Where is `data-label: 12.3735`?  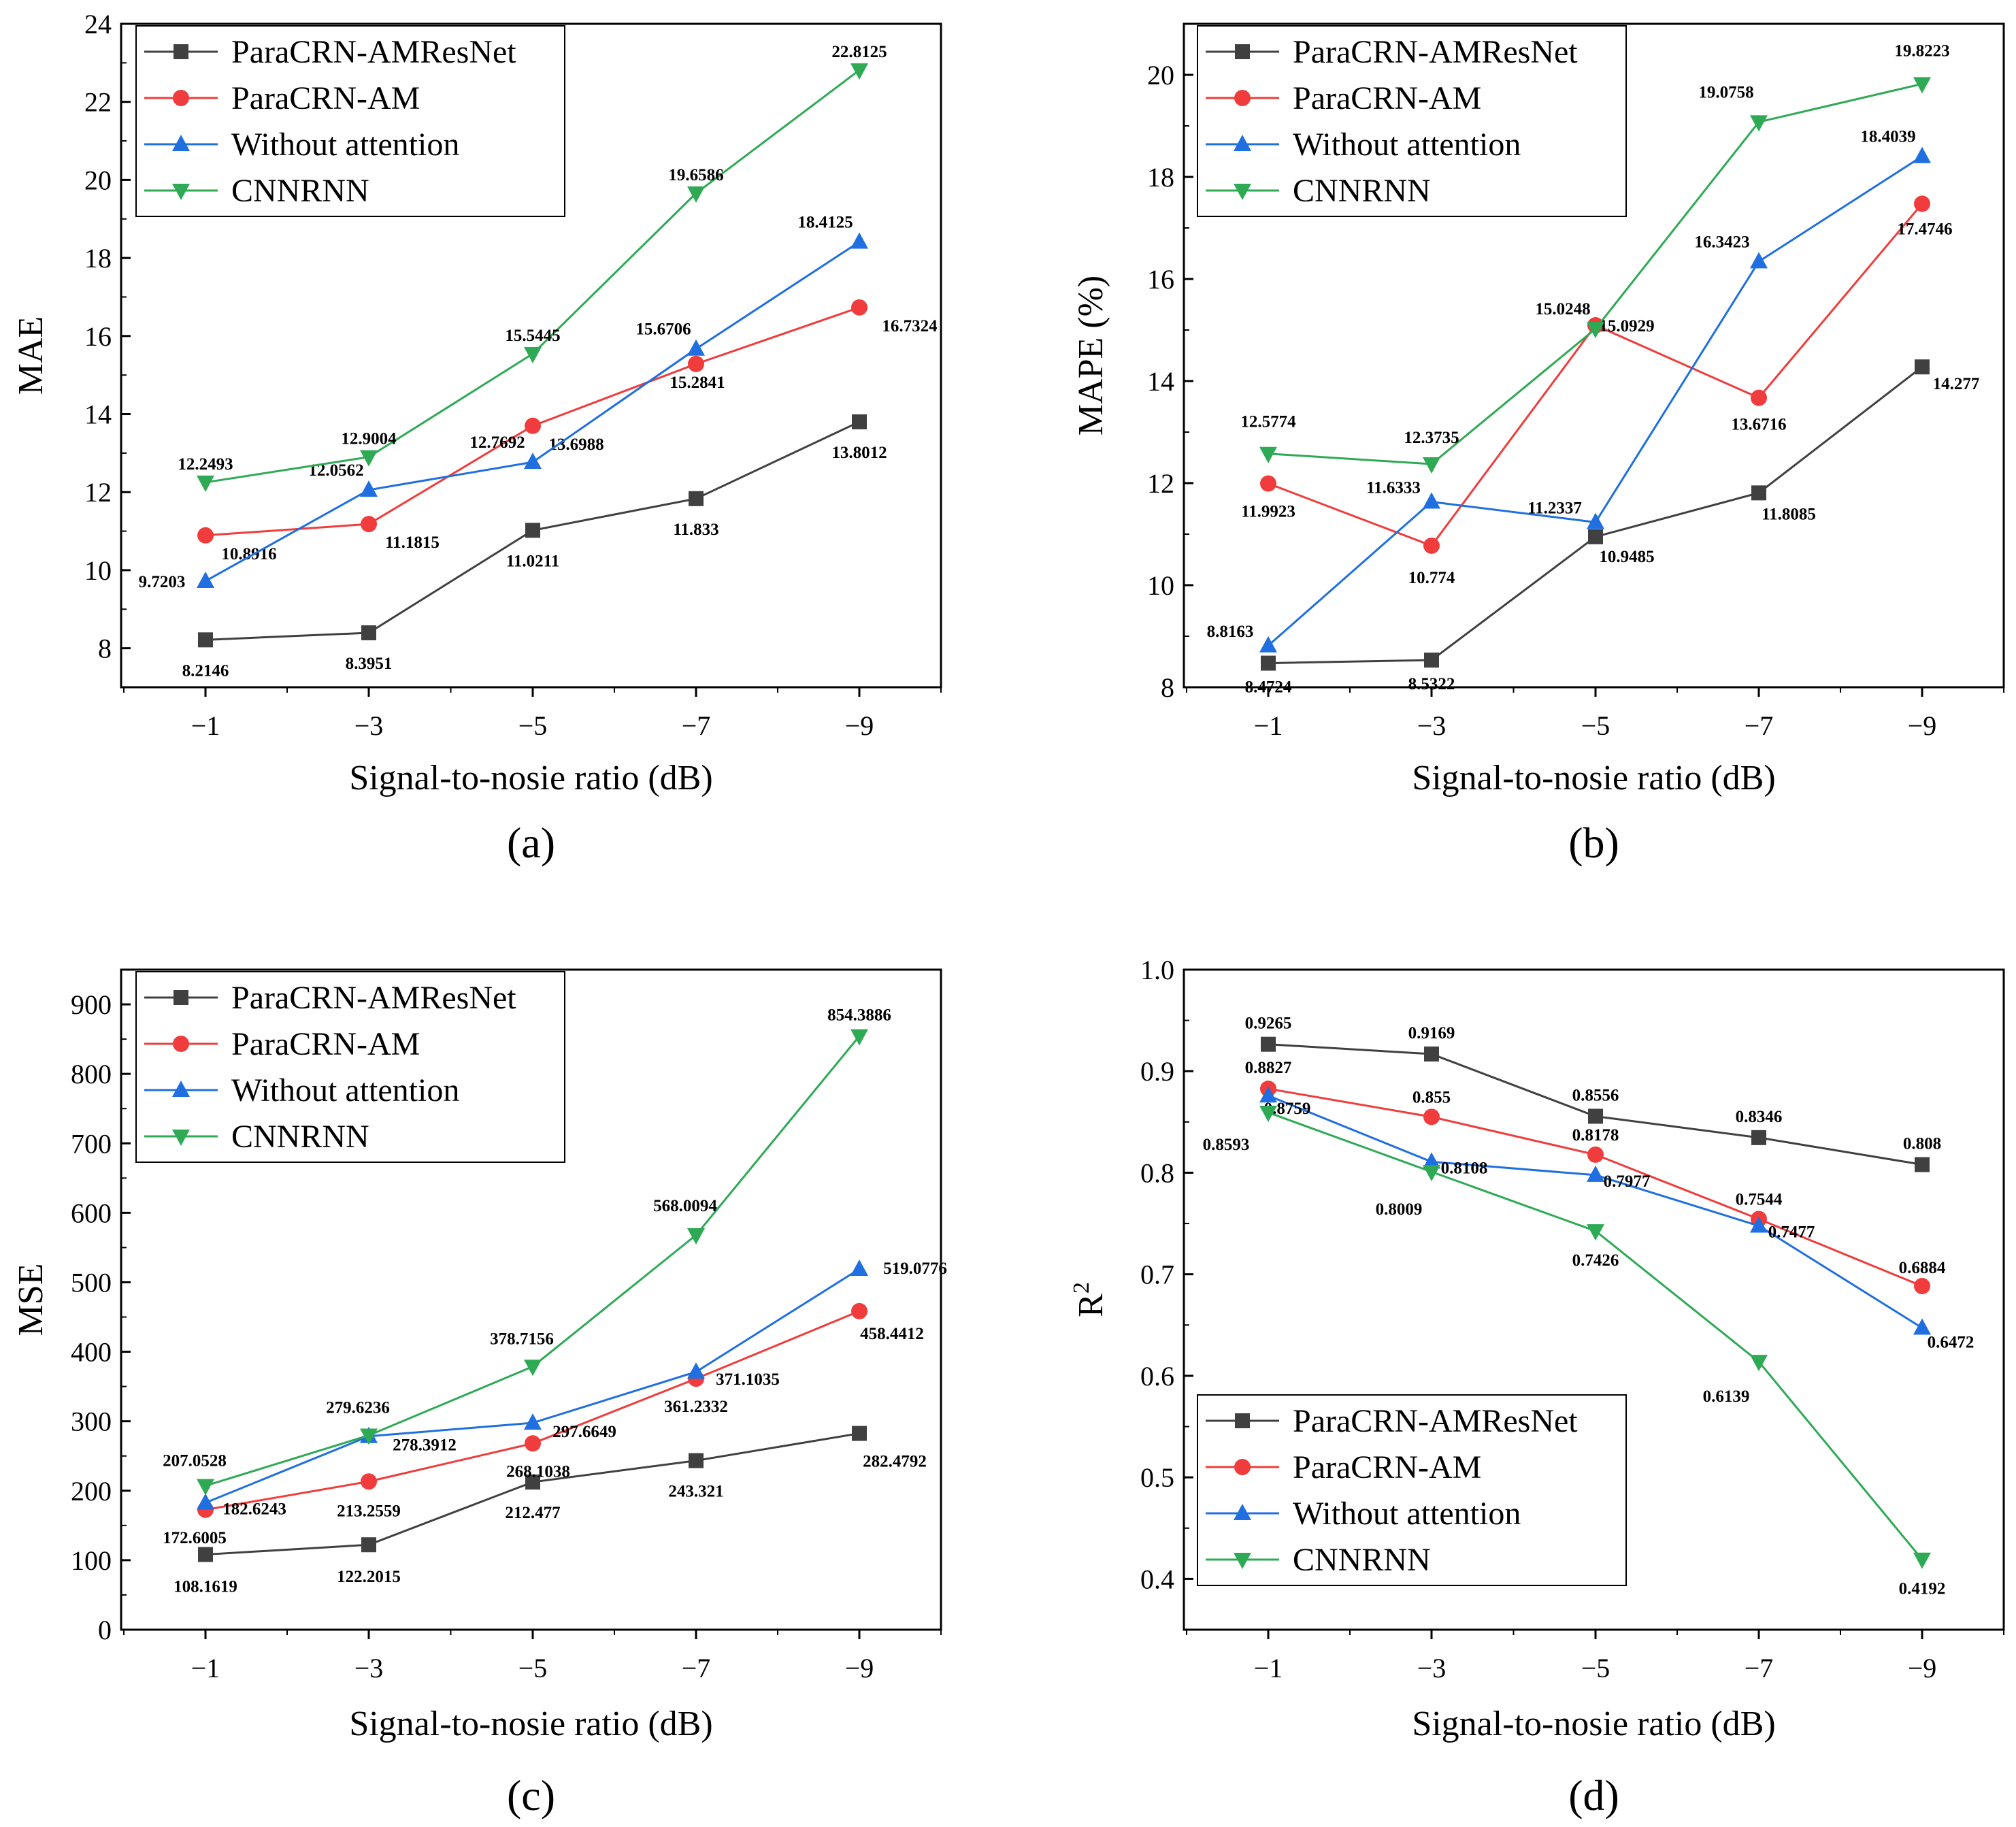
data-label: 12.3735 is located at coordinates (1431, 438).